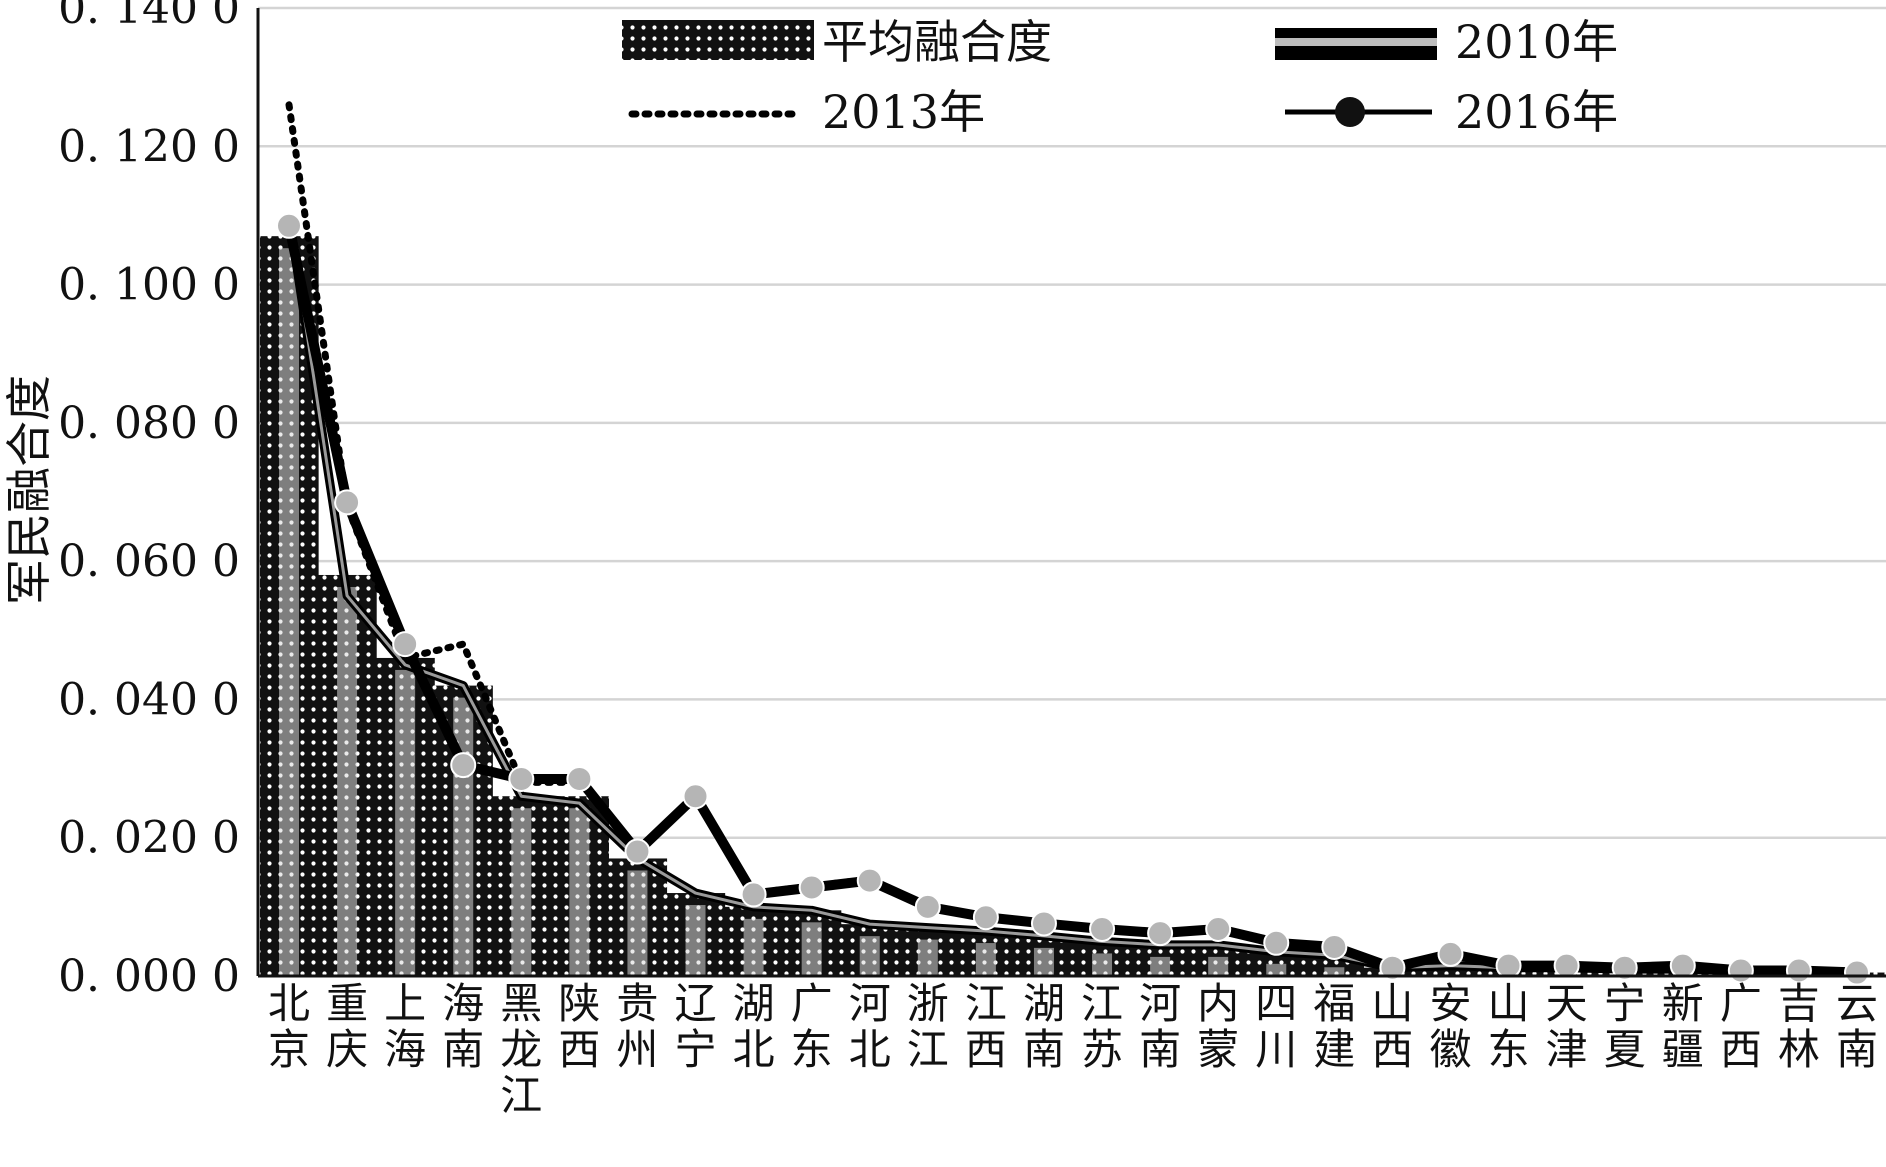  What do you see at coordinates (149, 838) in the screenshot?
I see `y-tick-label: 0. 020 0` at bounding box center [149, 838].